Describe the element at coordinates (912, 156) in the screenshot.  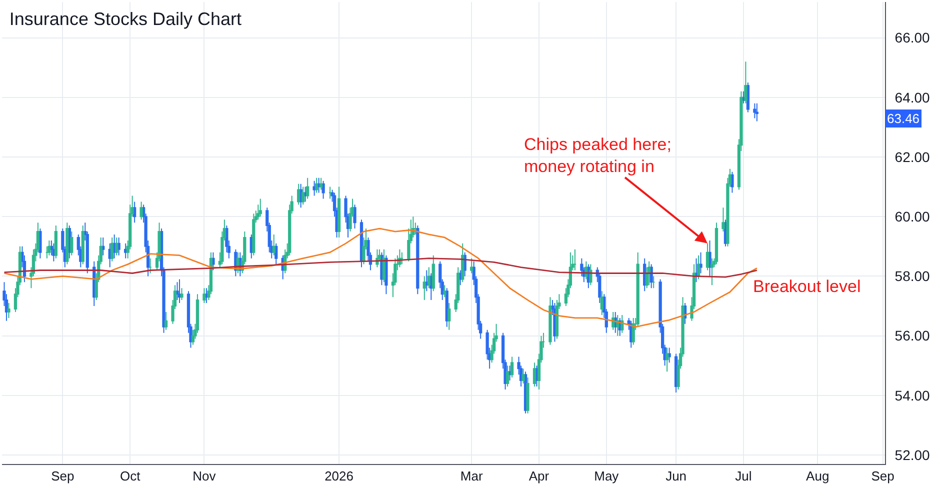
I see `y-tick-label: 62.00` at that location.